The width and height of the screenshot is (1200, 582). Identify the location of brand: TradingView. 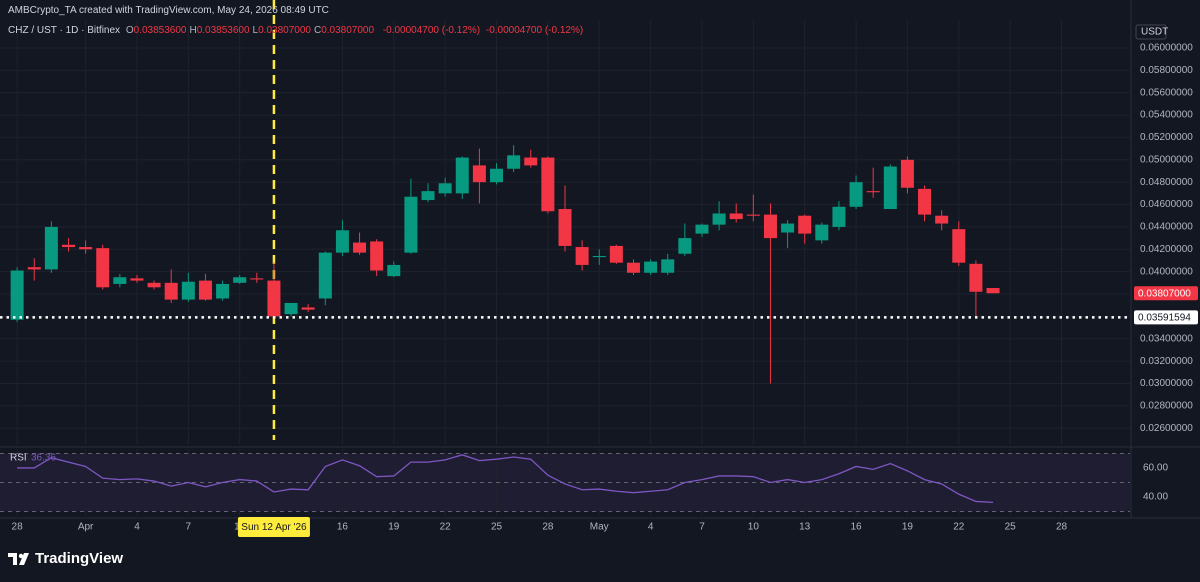
(79, 558).